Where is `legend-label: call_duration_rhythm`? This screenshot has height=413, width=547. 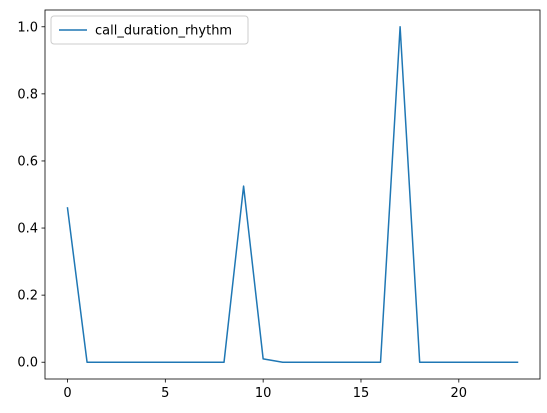 legend-label: call_duration_rhythm is located at coordinates (163, 31).